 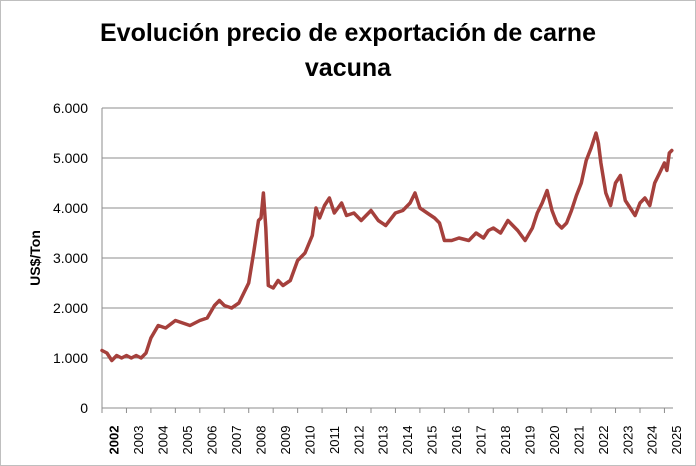 I want to click on x-tick-label: 2012, so click(x=358, y=440).